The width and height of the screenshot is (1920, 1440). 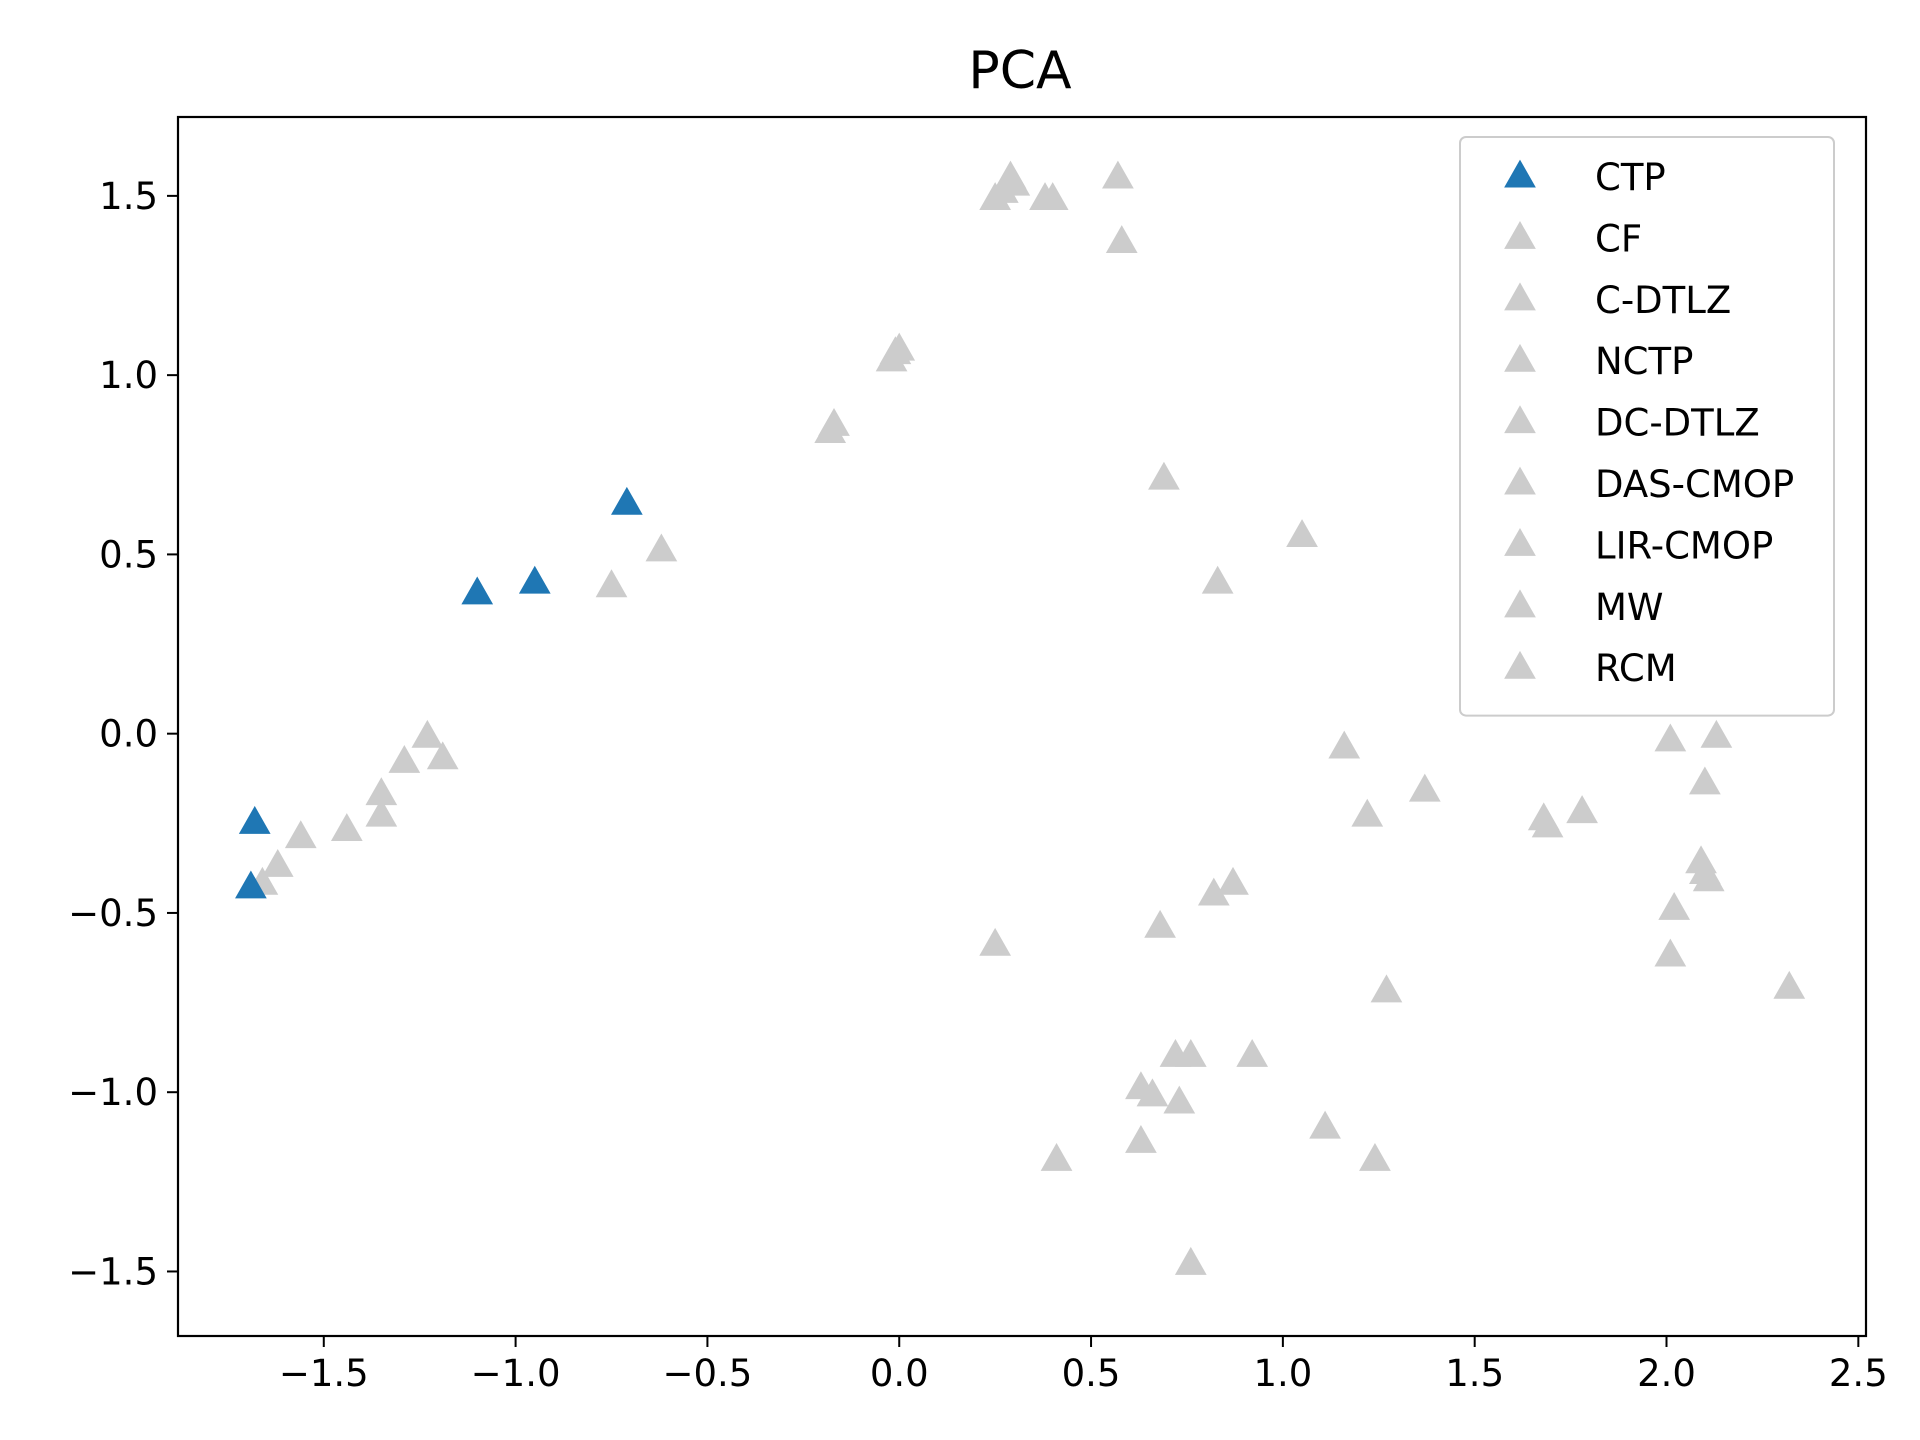 I want to click on legend-item: DAS-CMOP, so click(x=1649, y=484).